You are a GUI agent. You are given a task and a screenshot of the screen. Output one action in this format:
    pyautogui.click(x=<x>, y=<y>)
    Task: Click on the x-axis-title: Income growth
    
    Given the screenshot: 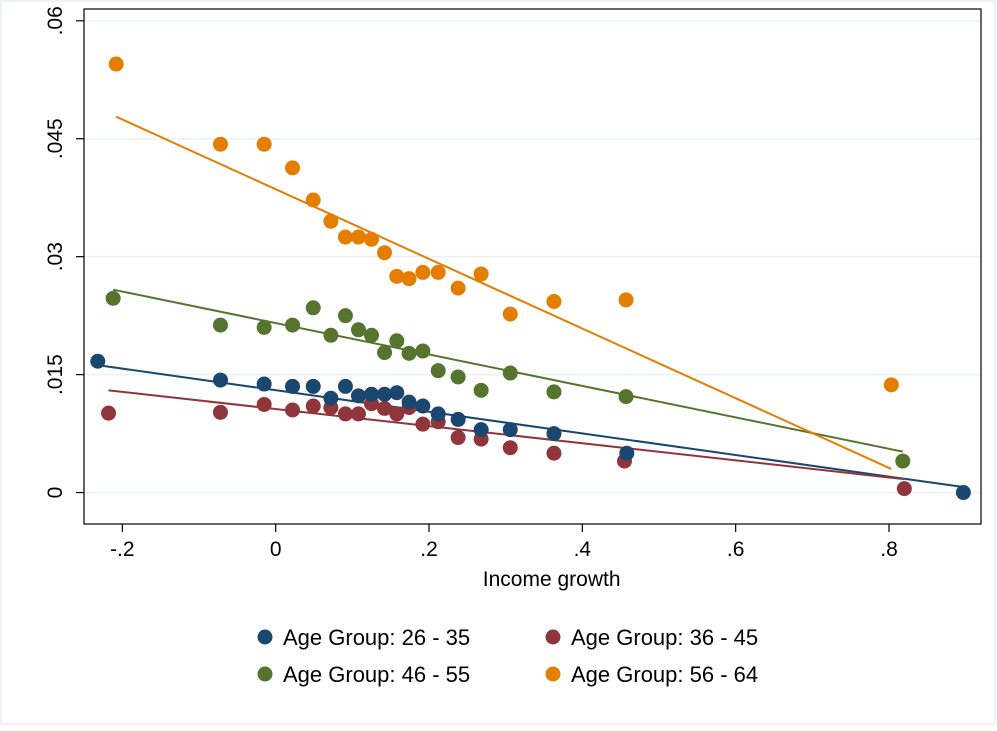 What is the action you would take?
    pyautogui.click(x=552, y=579)
    